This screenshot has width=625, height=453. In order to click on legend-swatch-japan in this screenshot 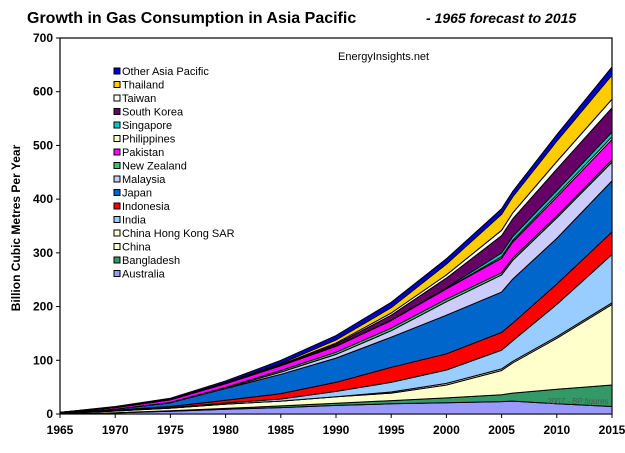, I will do `click(117, 192)`.